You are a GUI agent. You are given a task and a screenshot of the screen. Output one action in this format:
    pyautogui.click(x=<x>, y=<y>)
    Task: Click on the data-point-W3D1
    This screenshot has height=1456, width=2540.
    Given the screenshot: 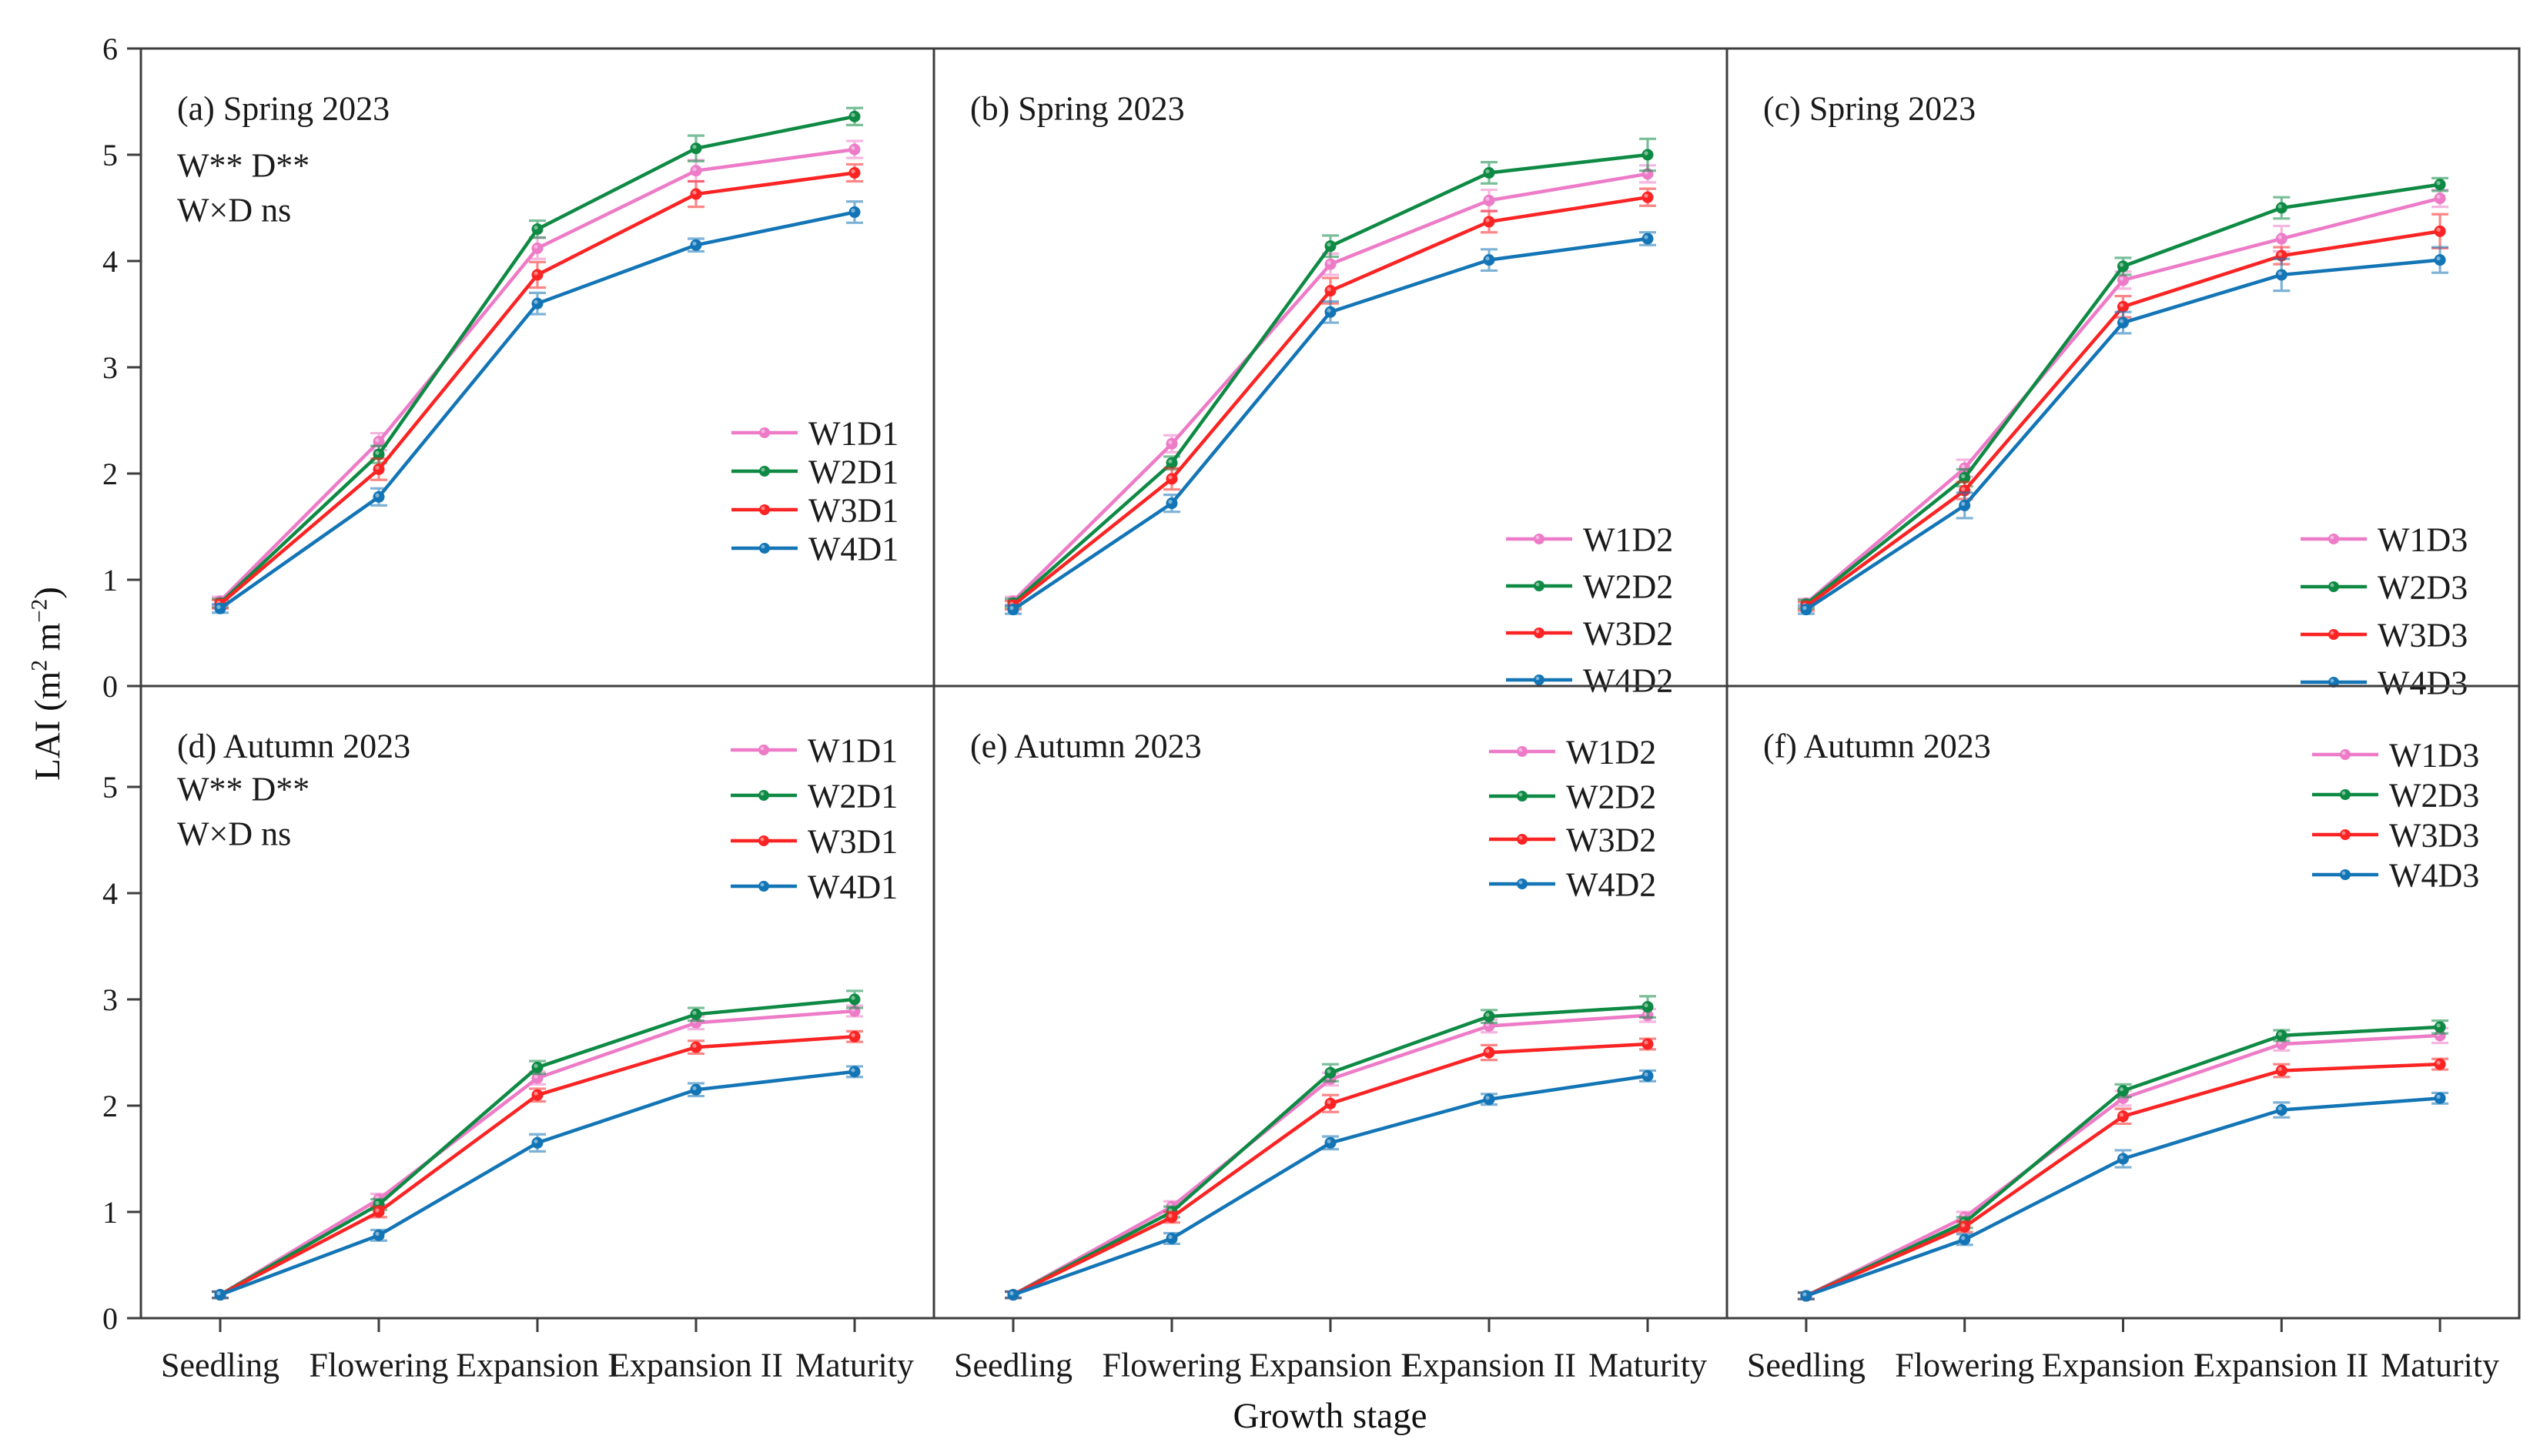 What is the action you would take?
    pyautogui.click(x=379, y=469)
    